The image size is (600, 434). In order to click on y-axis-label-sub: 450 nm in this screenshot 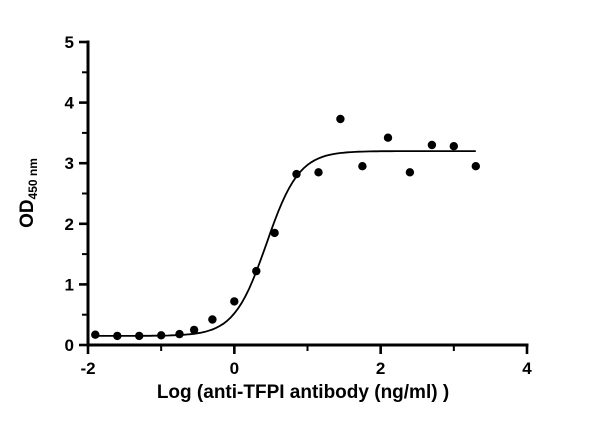, I will do `click(33, 178)`.